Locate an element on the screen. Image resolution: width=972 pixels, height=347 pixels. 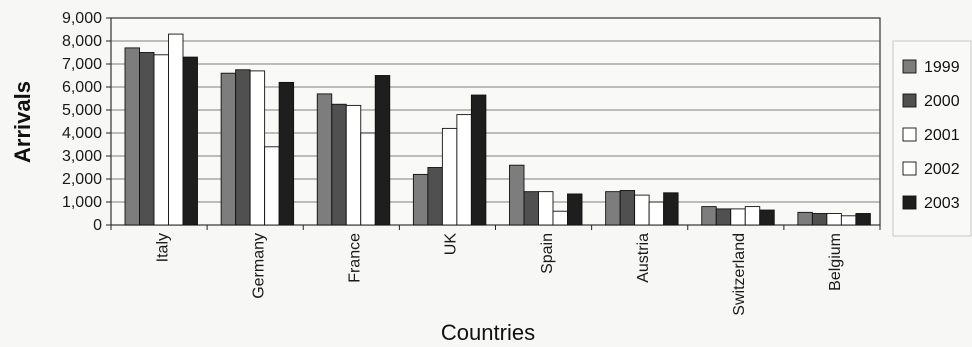
x-axis-title: Countries is located at coordinates (488, 332).